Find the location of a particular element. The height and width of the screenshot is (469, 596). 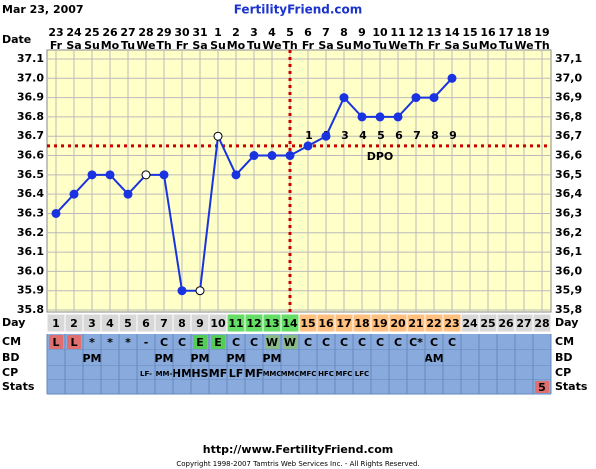

y-tick-label: 35.9 is located at coordinates (30, 290).